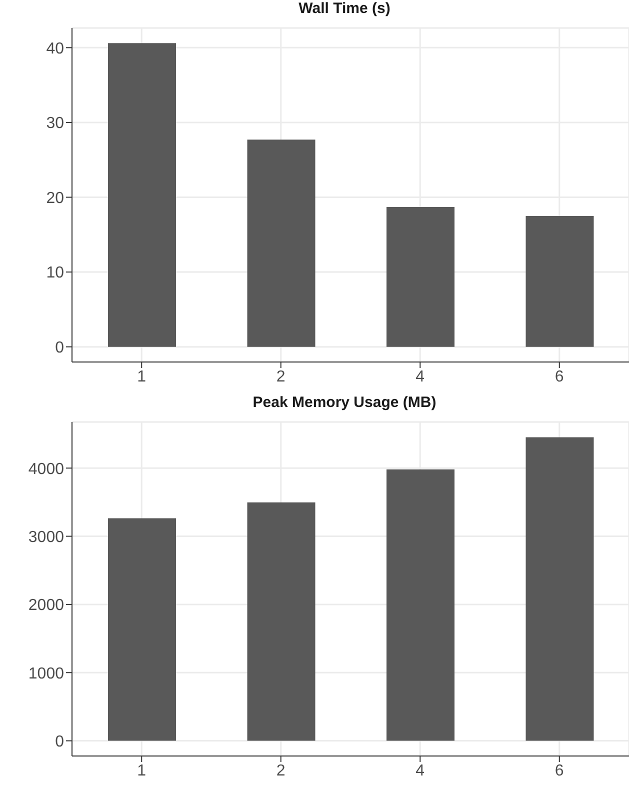  What do you see at coordinates (55, 273) in the screenshot?
I see `y-tick-label: 10` at bounding box center [55, 273].